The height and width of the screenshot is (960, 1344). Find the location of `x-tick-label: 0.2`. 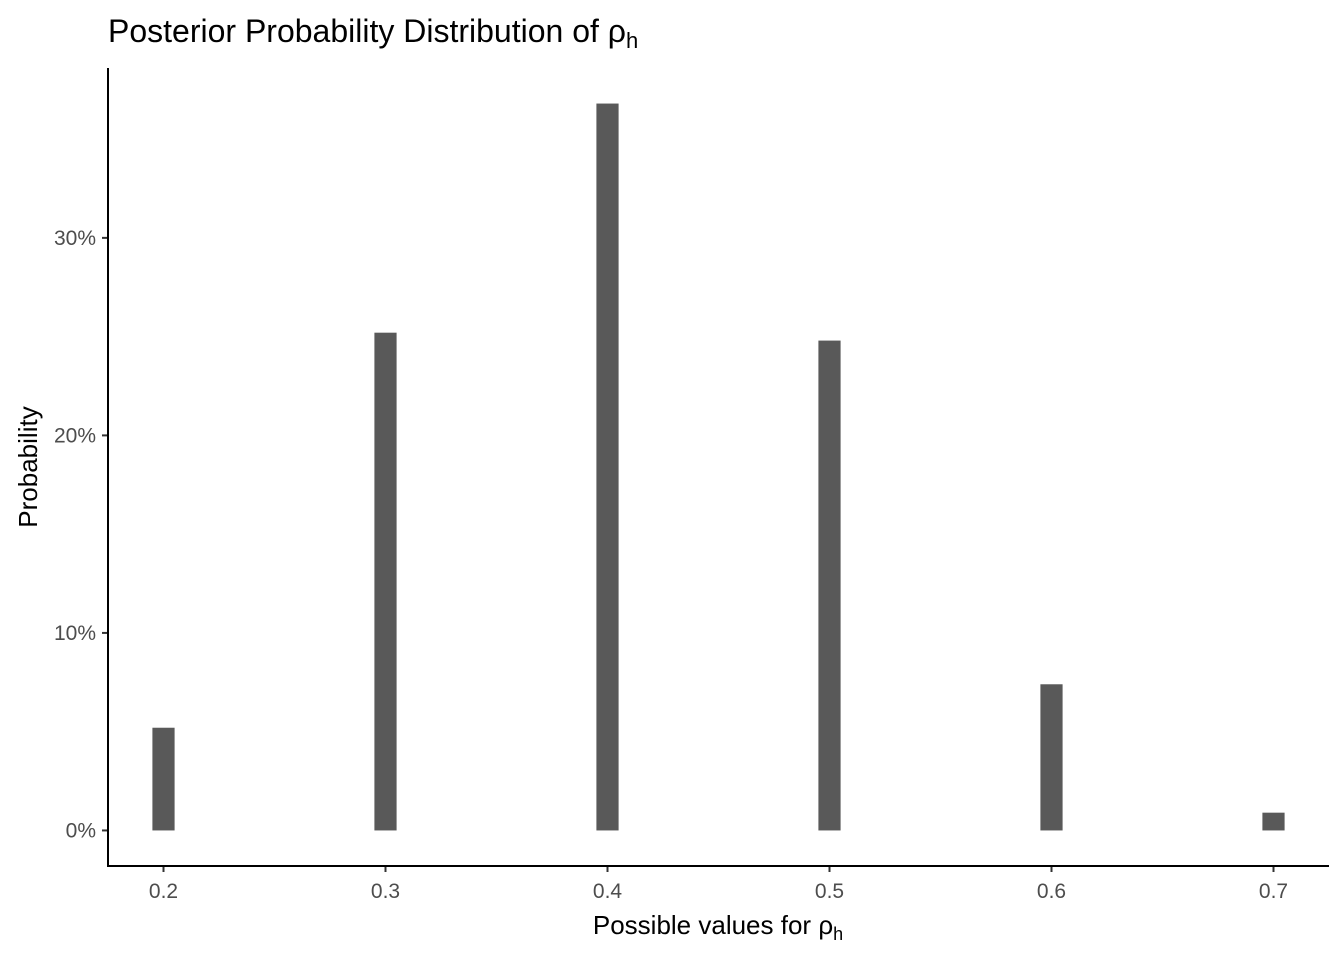

x-tick-label: 0.2 is located at coordinates (163, 891).